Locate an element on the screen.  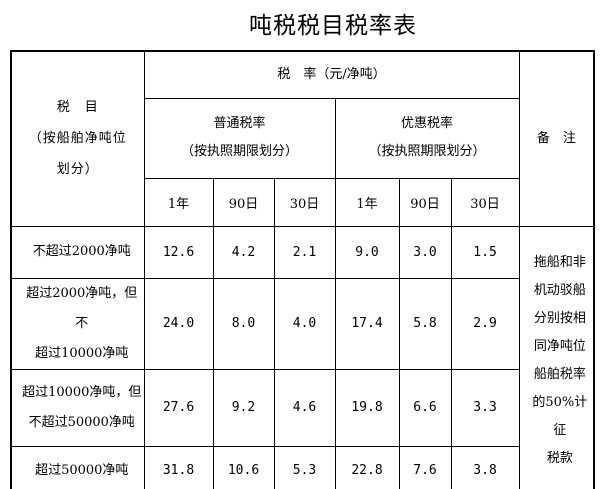
header-period-ordinary-30day: 30日 is located at coordinates (304, 202).